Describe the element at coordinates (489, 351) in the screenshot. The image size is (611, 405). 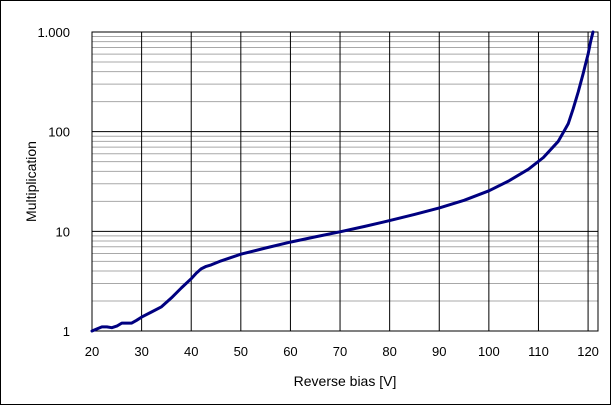
I see `x-tick-label: 100` at that location.